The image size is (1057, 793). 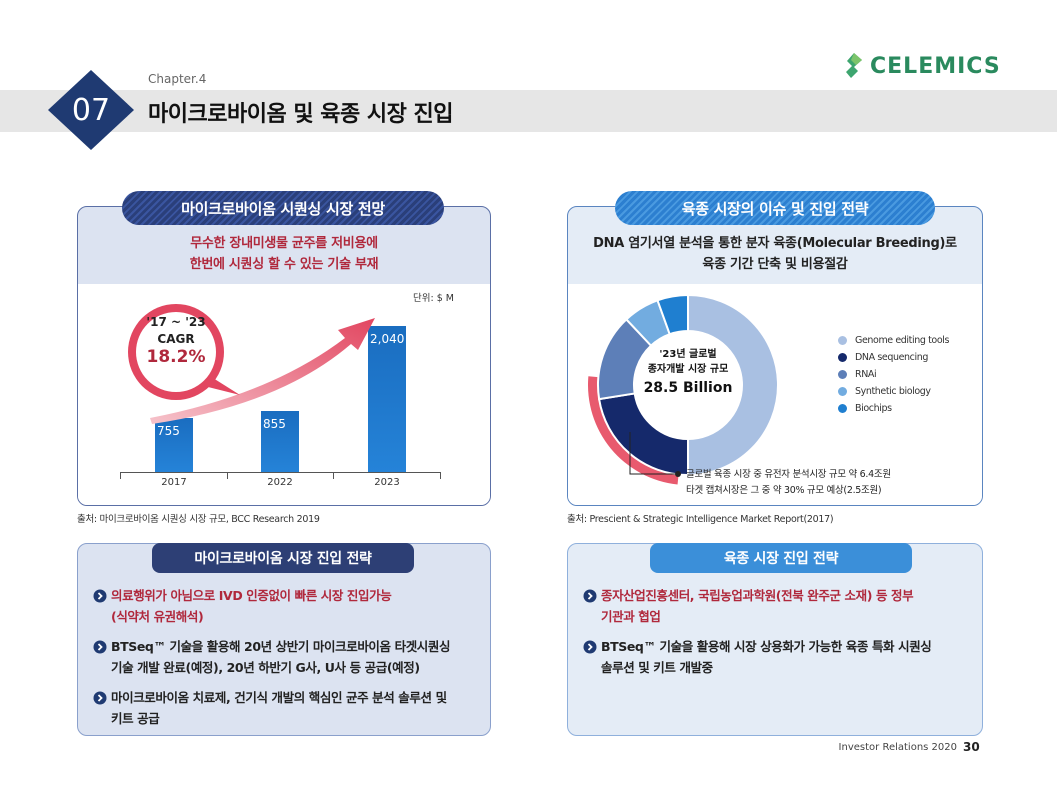 I want to click on x-tick-label: 2017, so click(x=174, y=482).